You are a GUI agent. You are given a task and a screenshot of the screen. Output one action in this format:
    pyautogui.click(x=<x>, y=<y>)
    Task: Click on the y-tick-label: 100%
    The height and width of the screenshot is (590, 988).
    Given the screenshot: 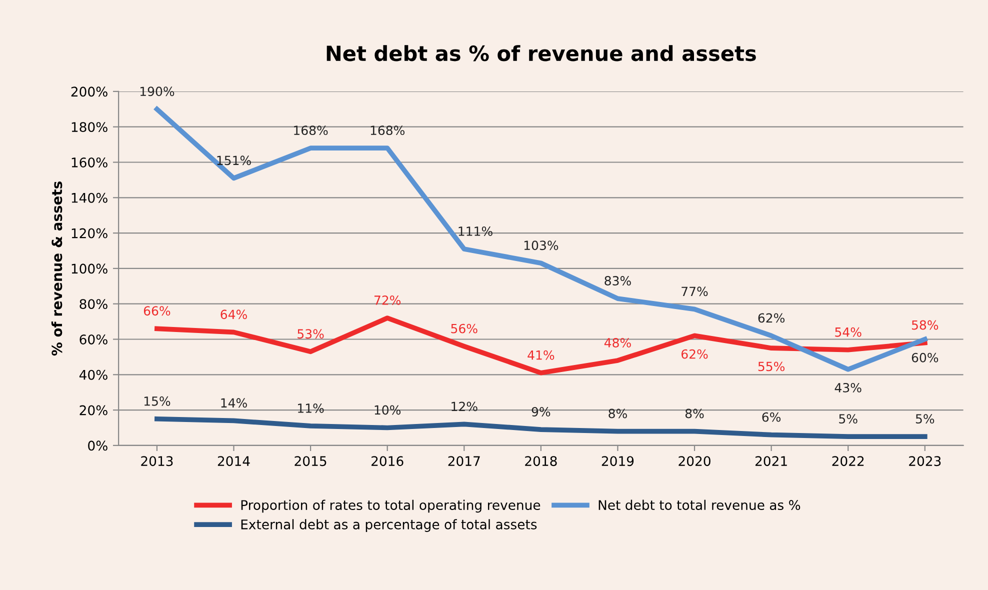 What is the action you would take?
    pyautogui.click(x=90, y=269)
    